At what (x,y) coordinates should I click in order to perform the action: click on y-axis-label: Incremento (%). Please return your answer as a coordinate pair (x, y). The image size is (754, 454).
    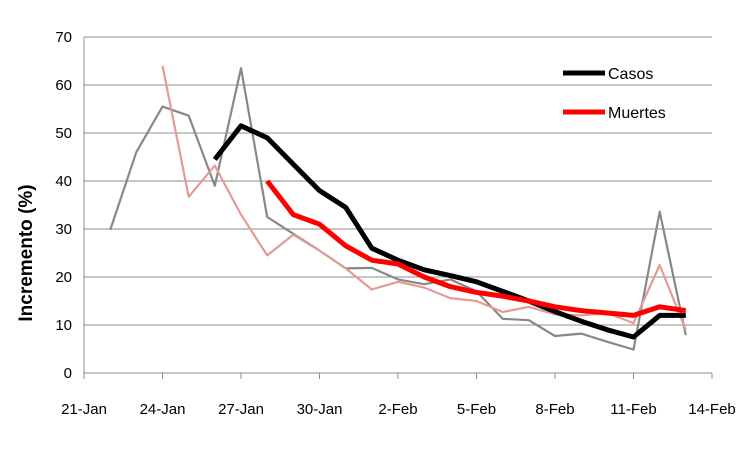
    Looking at the image, I should click on (26, 252).